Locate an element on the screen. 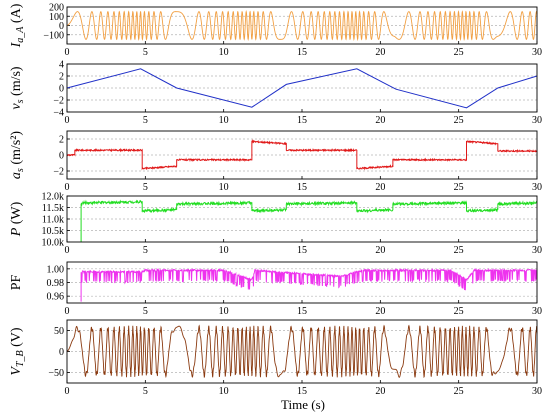  series-line-vt is located at coordinates (302, 351).